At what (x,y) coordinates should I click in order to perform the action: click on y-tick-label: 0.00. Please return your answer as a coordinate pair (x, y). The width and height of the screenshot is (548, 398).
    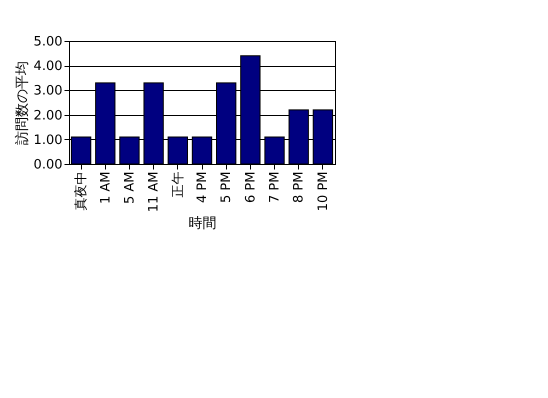
    Looking at the image, I should click on (48, 165).